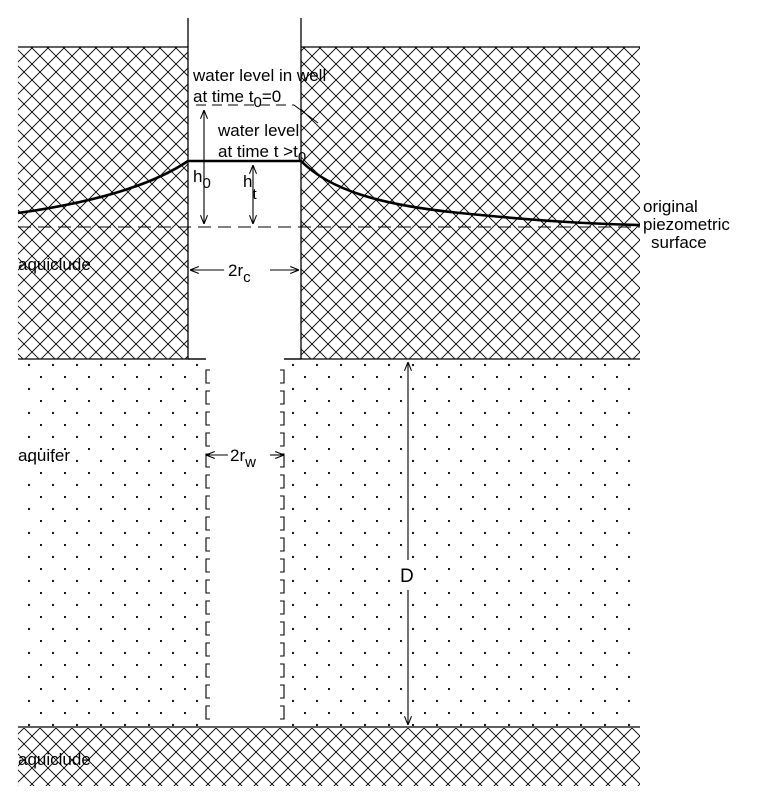 The image size is (769, 794). Describe the element at coordinates (679, 242) in the screenshot. I see `label-surface: surface` at that location.